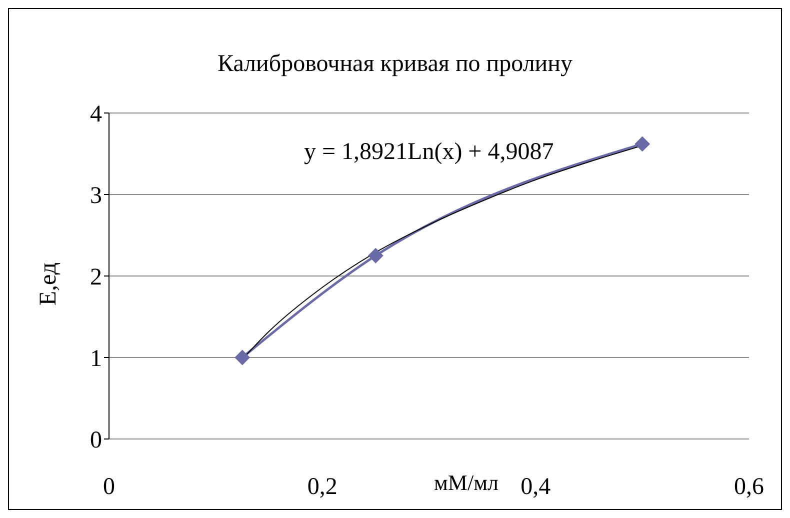  What do you see at coordinates (466, 483) in the screenshot?
I see `x-axis-title: мМ/мл` at bounding box center [466, 483].